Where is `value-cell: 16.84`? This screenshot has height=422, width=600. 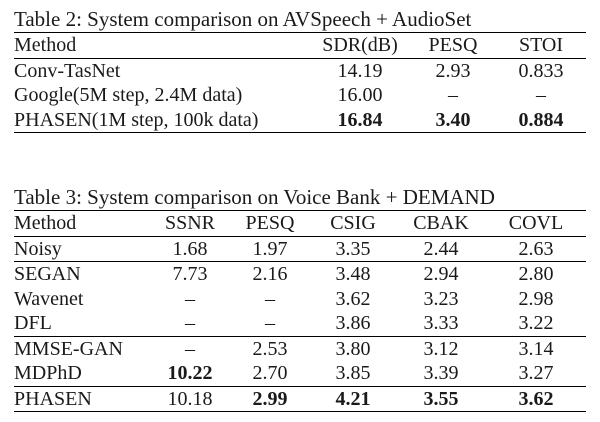 value-cell: 16.84 is located at coordinates (360, 119).